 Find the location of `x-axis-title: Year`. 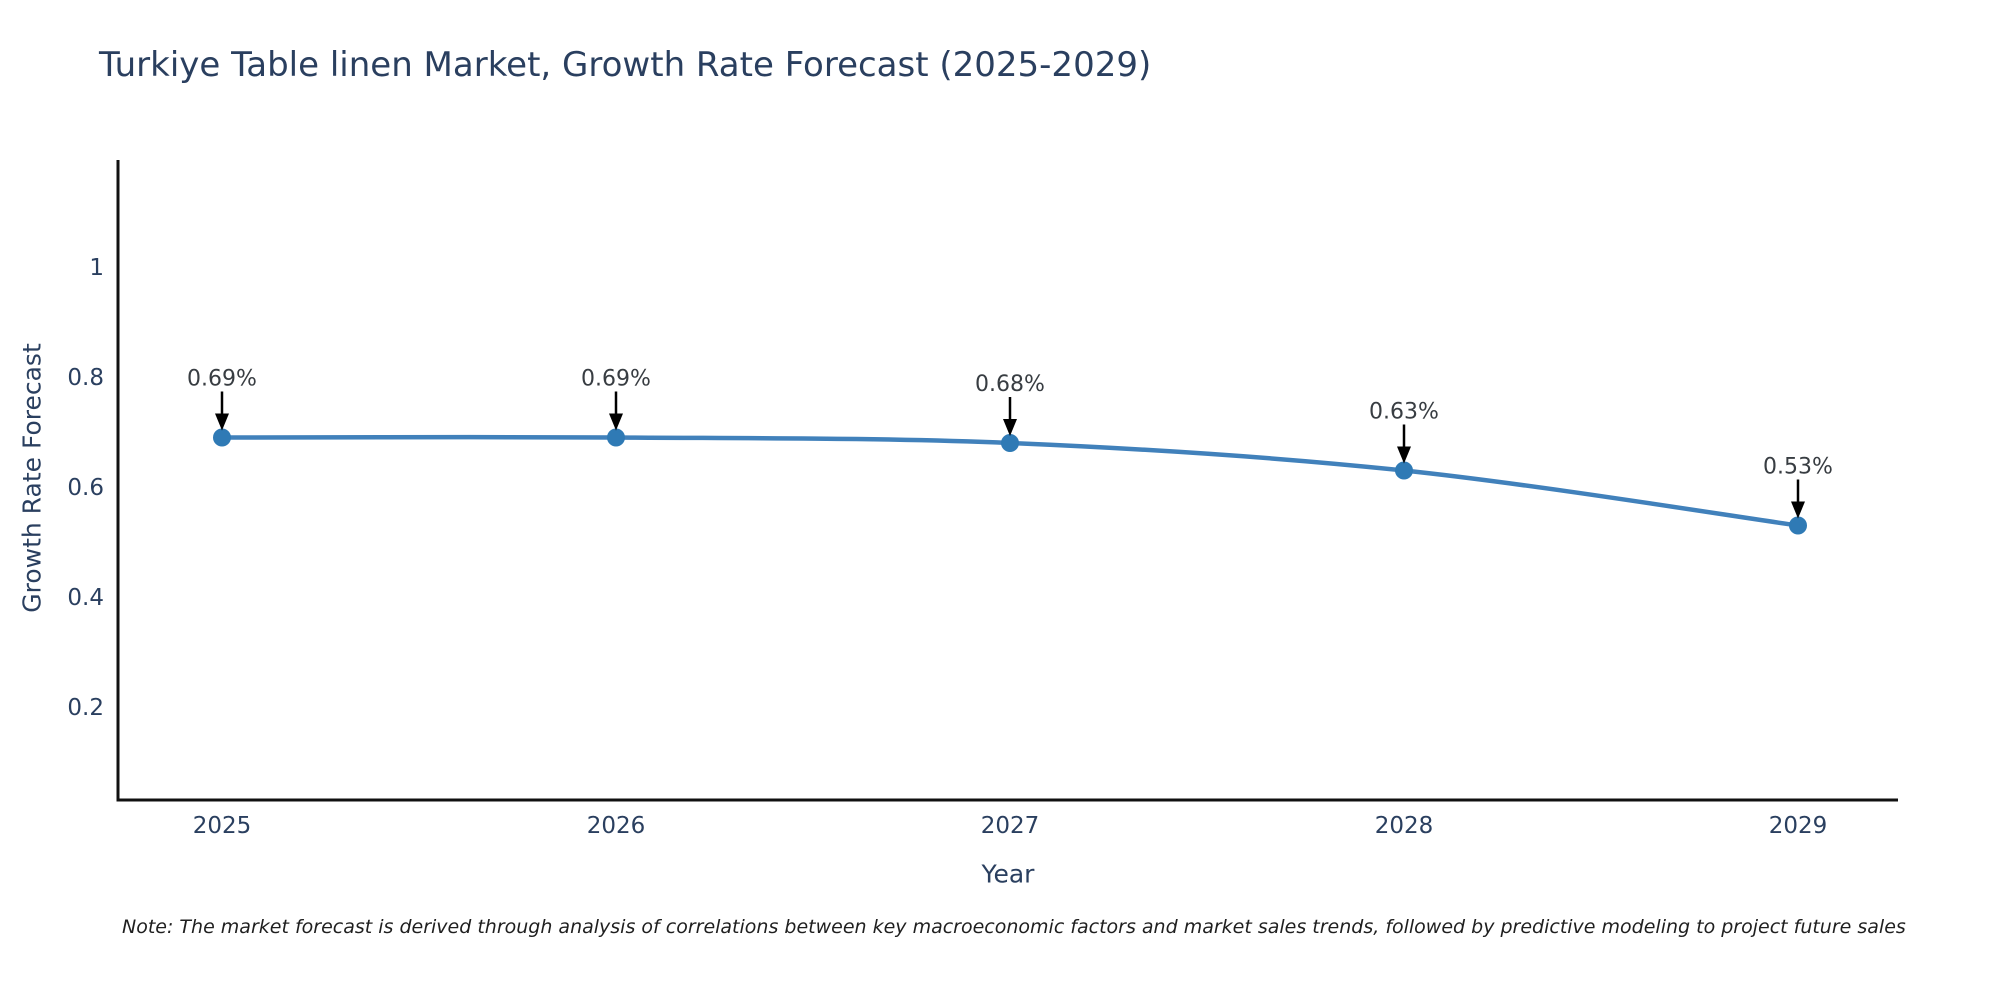

x-axis-title: Year is located at coordinates (1008, 874).